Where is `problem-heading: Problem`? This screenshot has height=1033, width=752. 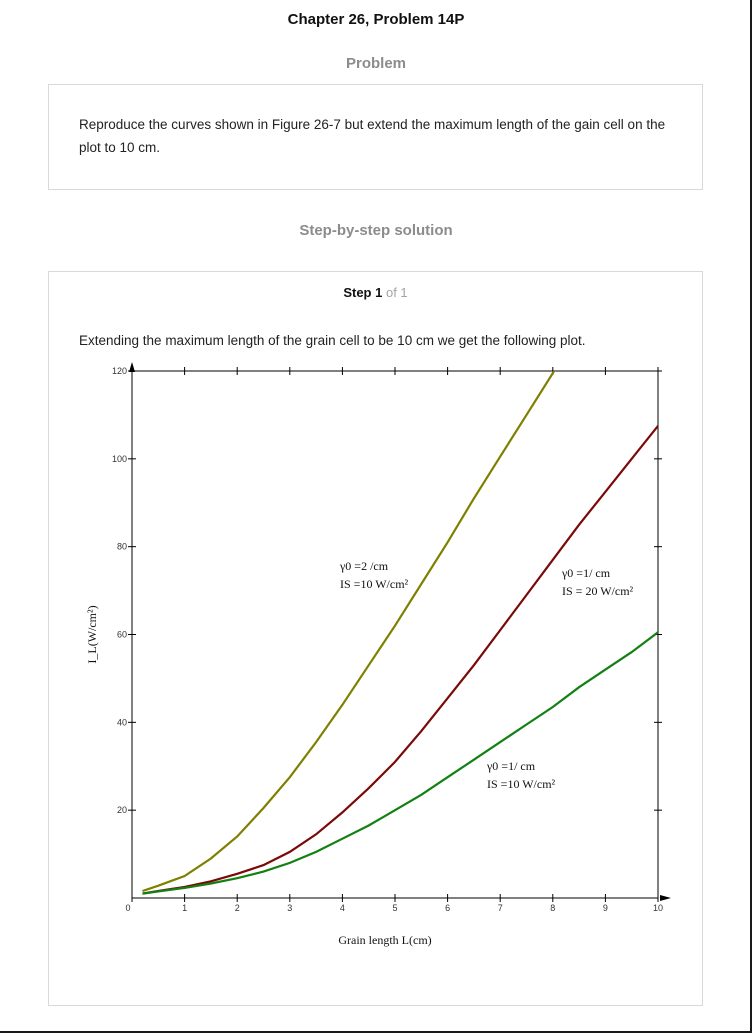 problem-heading: Problem is located at coordinates (375, 63).